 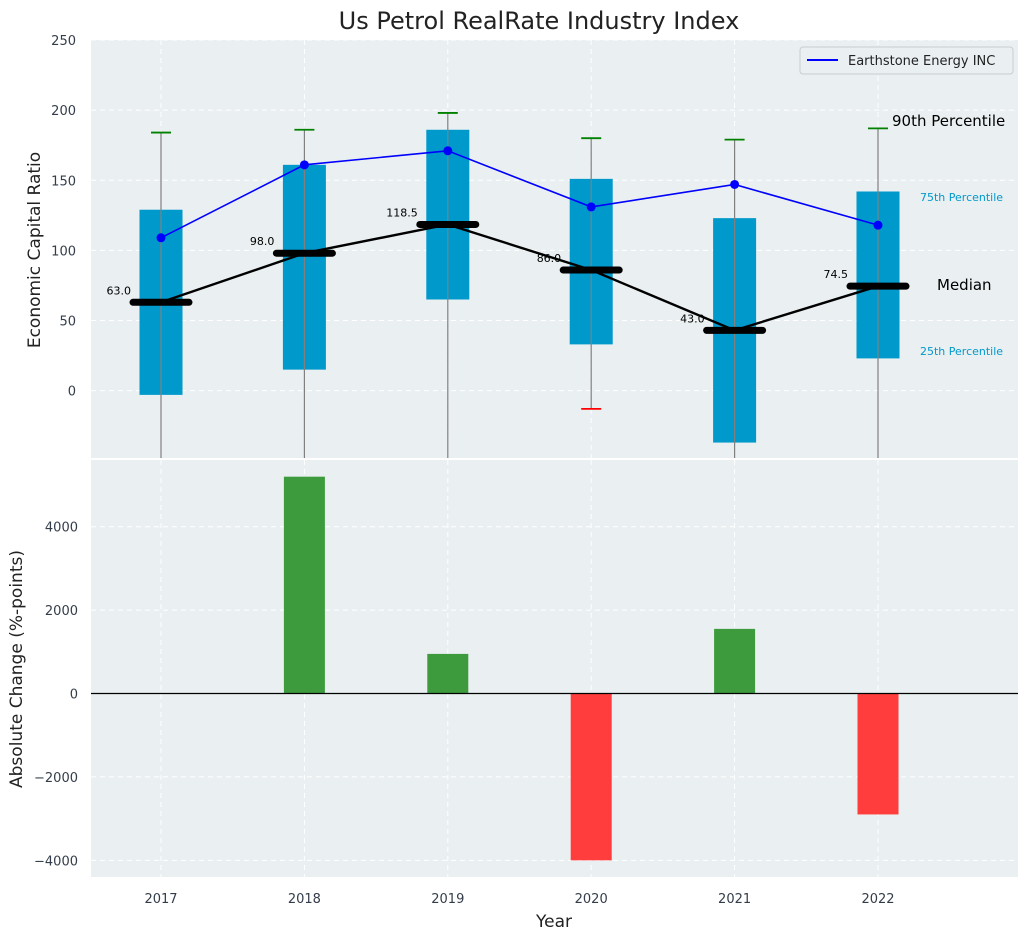 I want to click on median-line, so click(x=519, y=277).